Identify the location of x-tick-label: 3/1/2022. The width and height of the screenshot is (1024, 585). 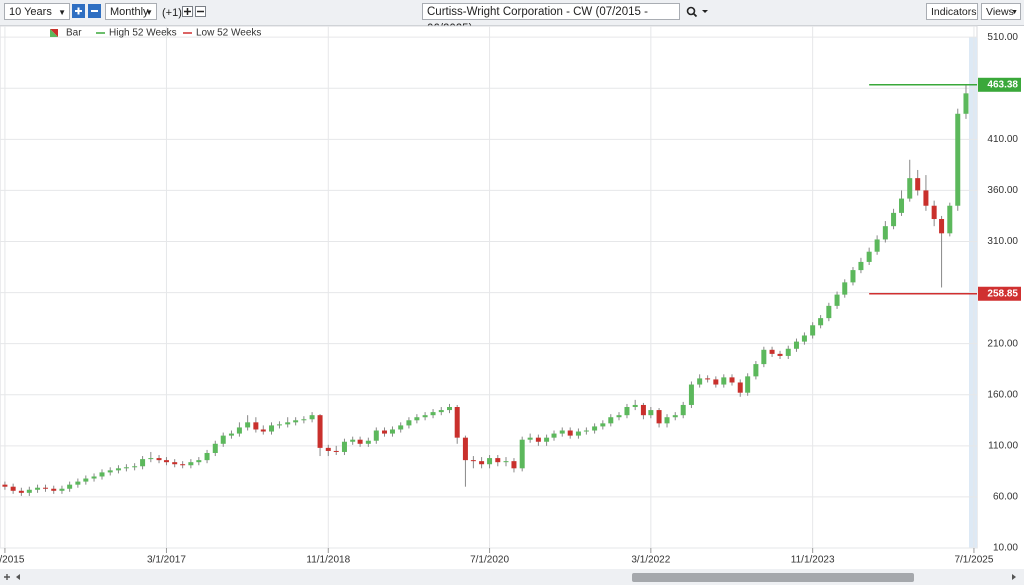
(650, 560).